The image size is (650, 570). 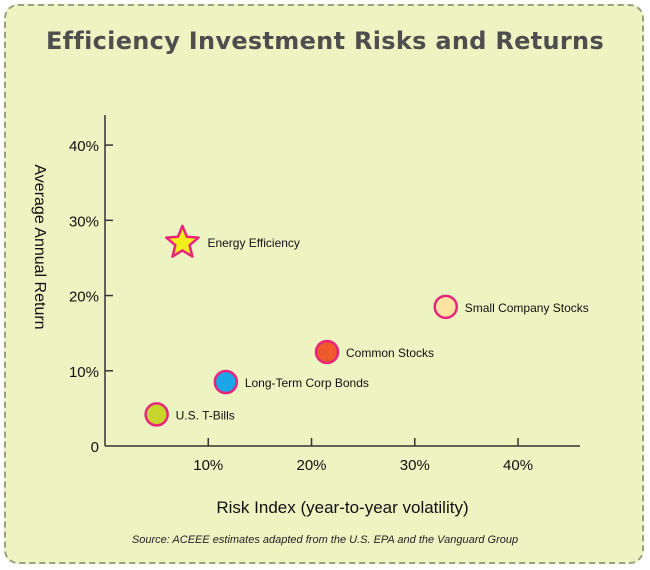 What do you see at coordinates (312, 465) in the screenshot?
I see `x-tick-label: 20%` at bounding box center [312, 465].